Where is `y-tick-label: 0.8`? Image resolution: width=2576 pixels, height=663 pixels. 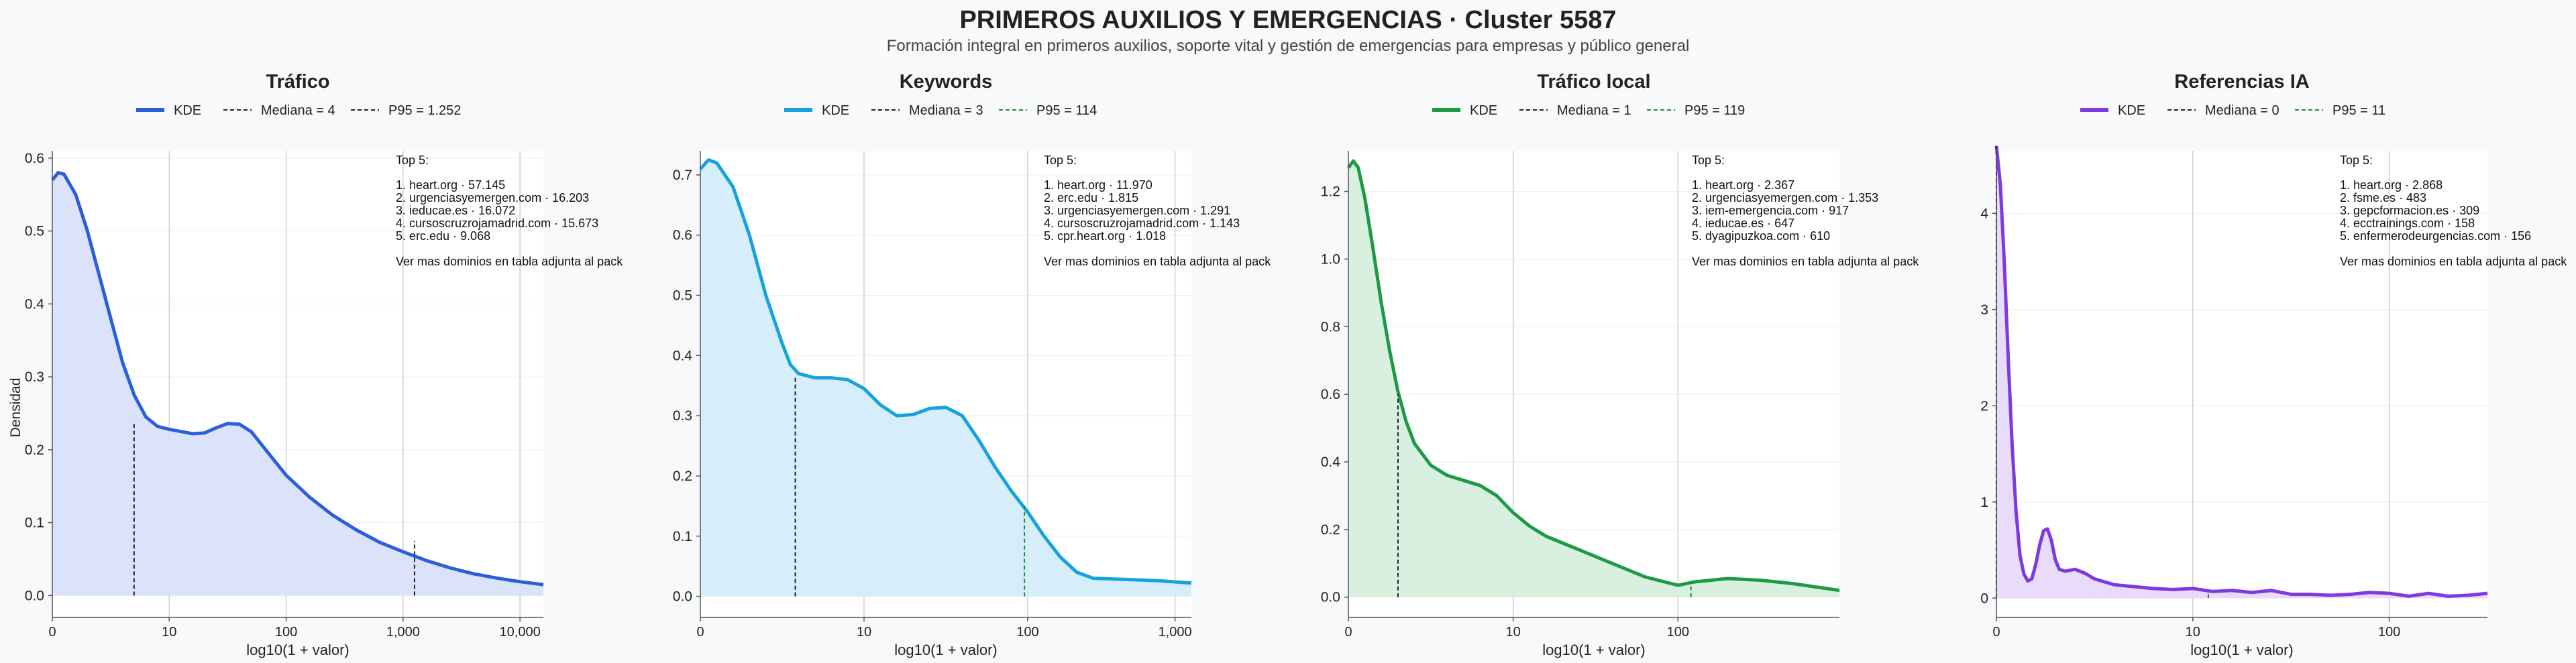
y-tick-label: 0.8 is located at coordinates (1330, 327).